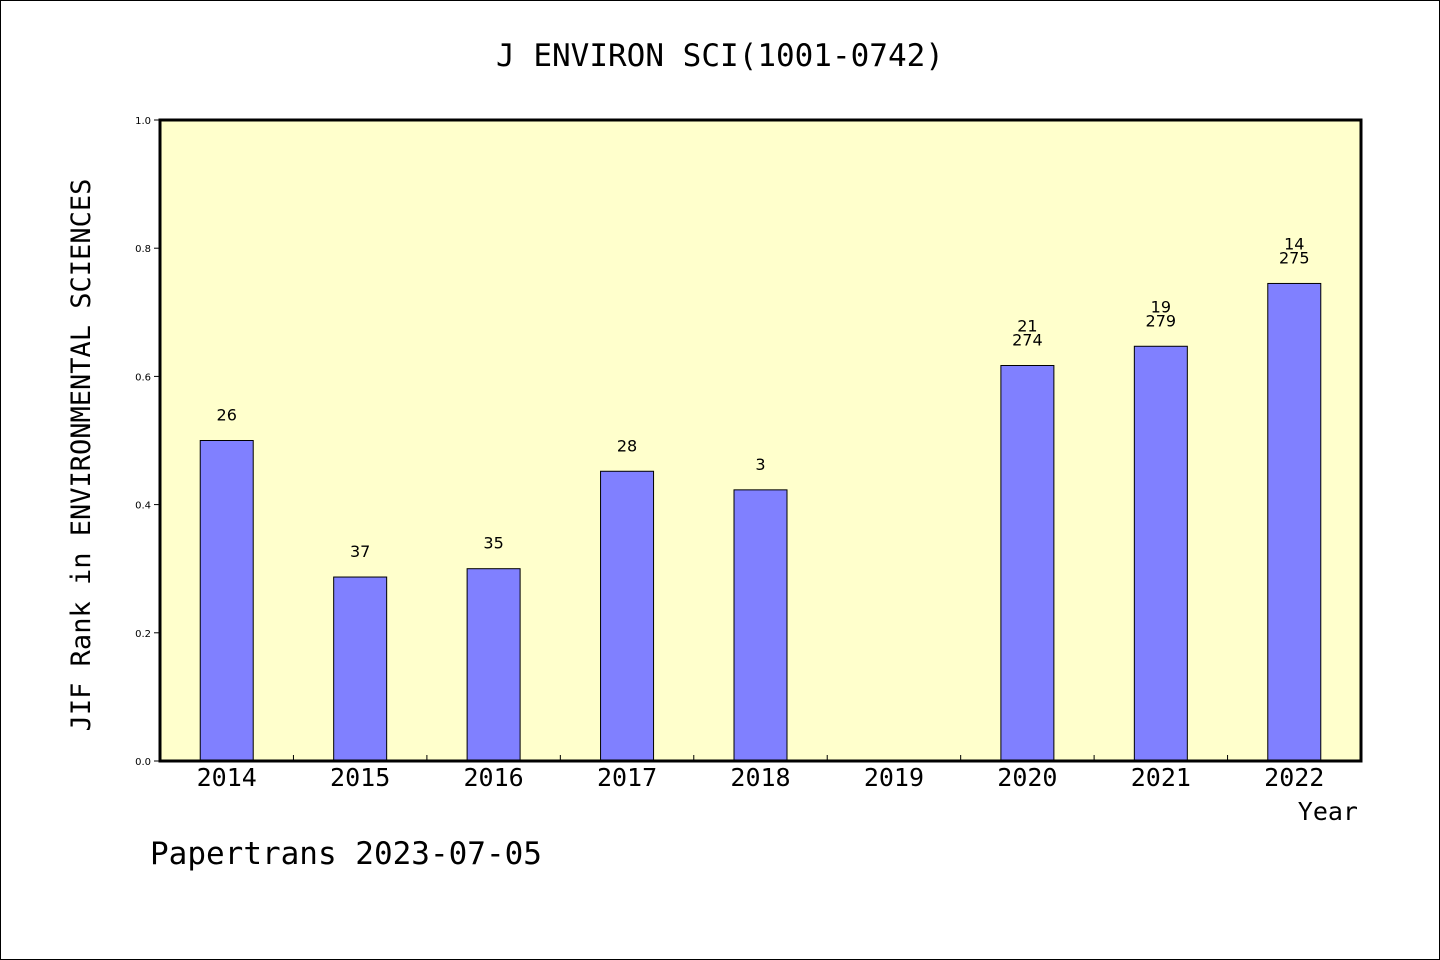 Image resolution: width=1440 pixels, height=960 pixels. I want to click on bar-label-2022-1: 275, so click(1294, 257).